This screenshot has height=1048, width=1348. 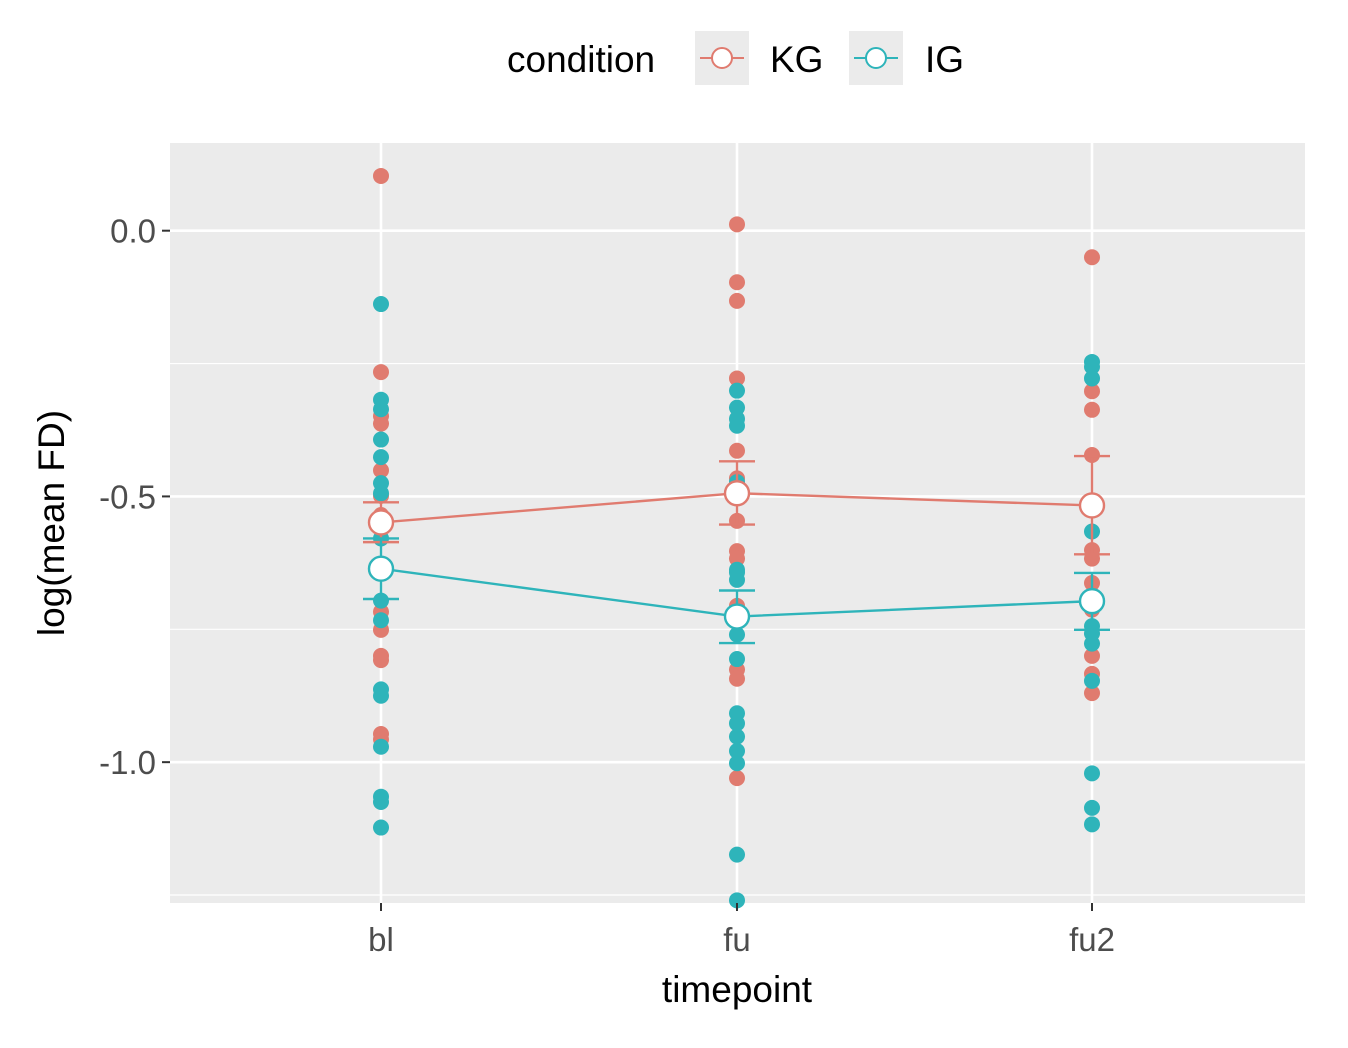 What do you see at coordinates (381, 939) in the screenshot?
I see `x-tick-label: bl` at bounding box center [381, 939].